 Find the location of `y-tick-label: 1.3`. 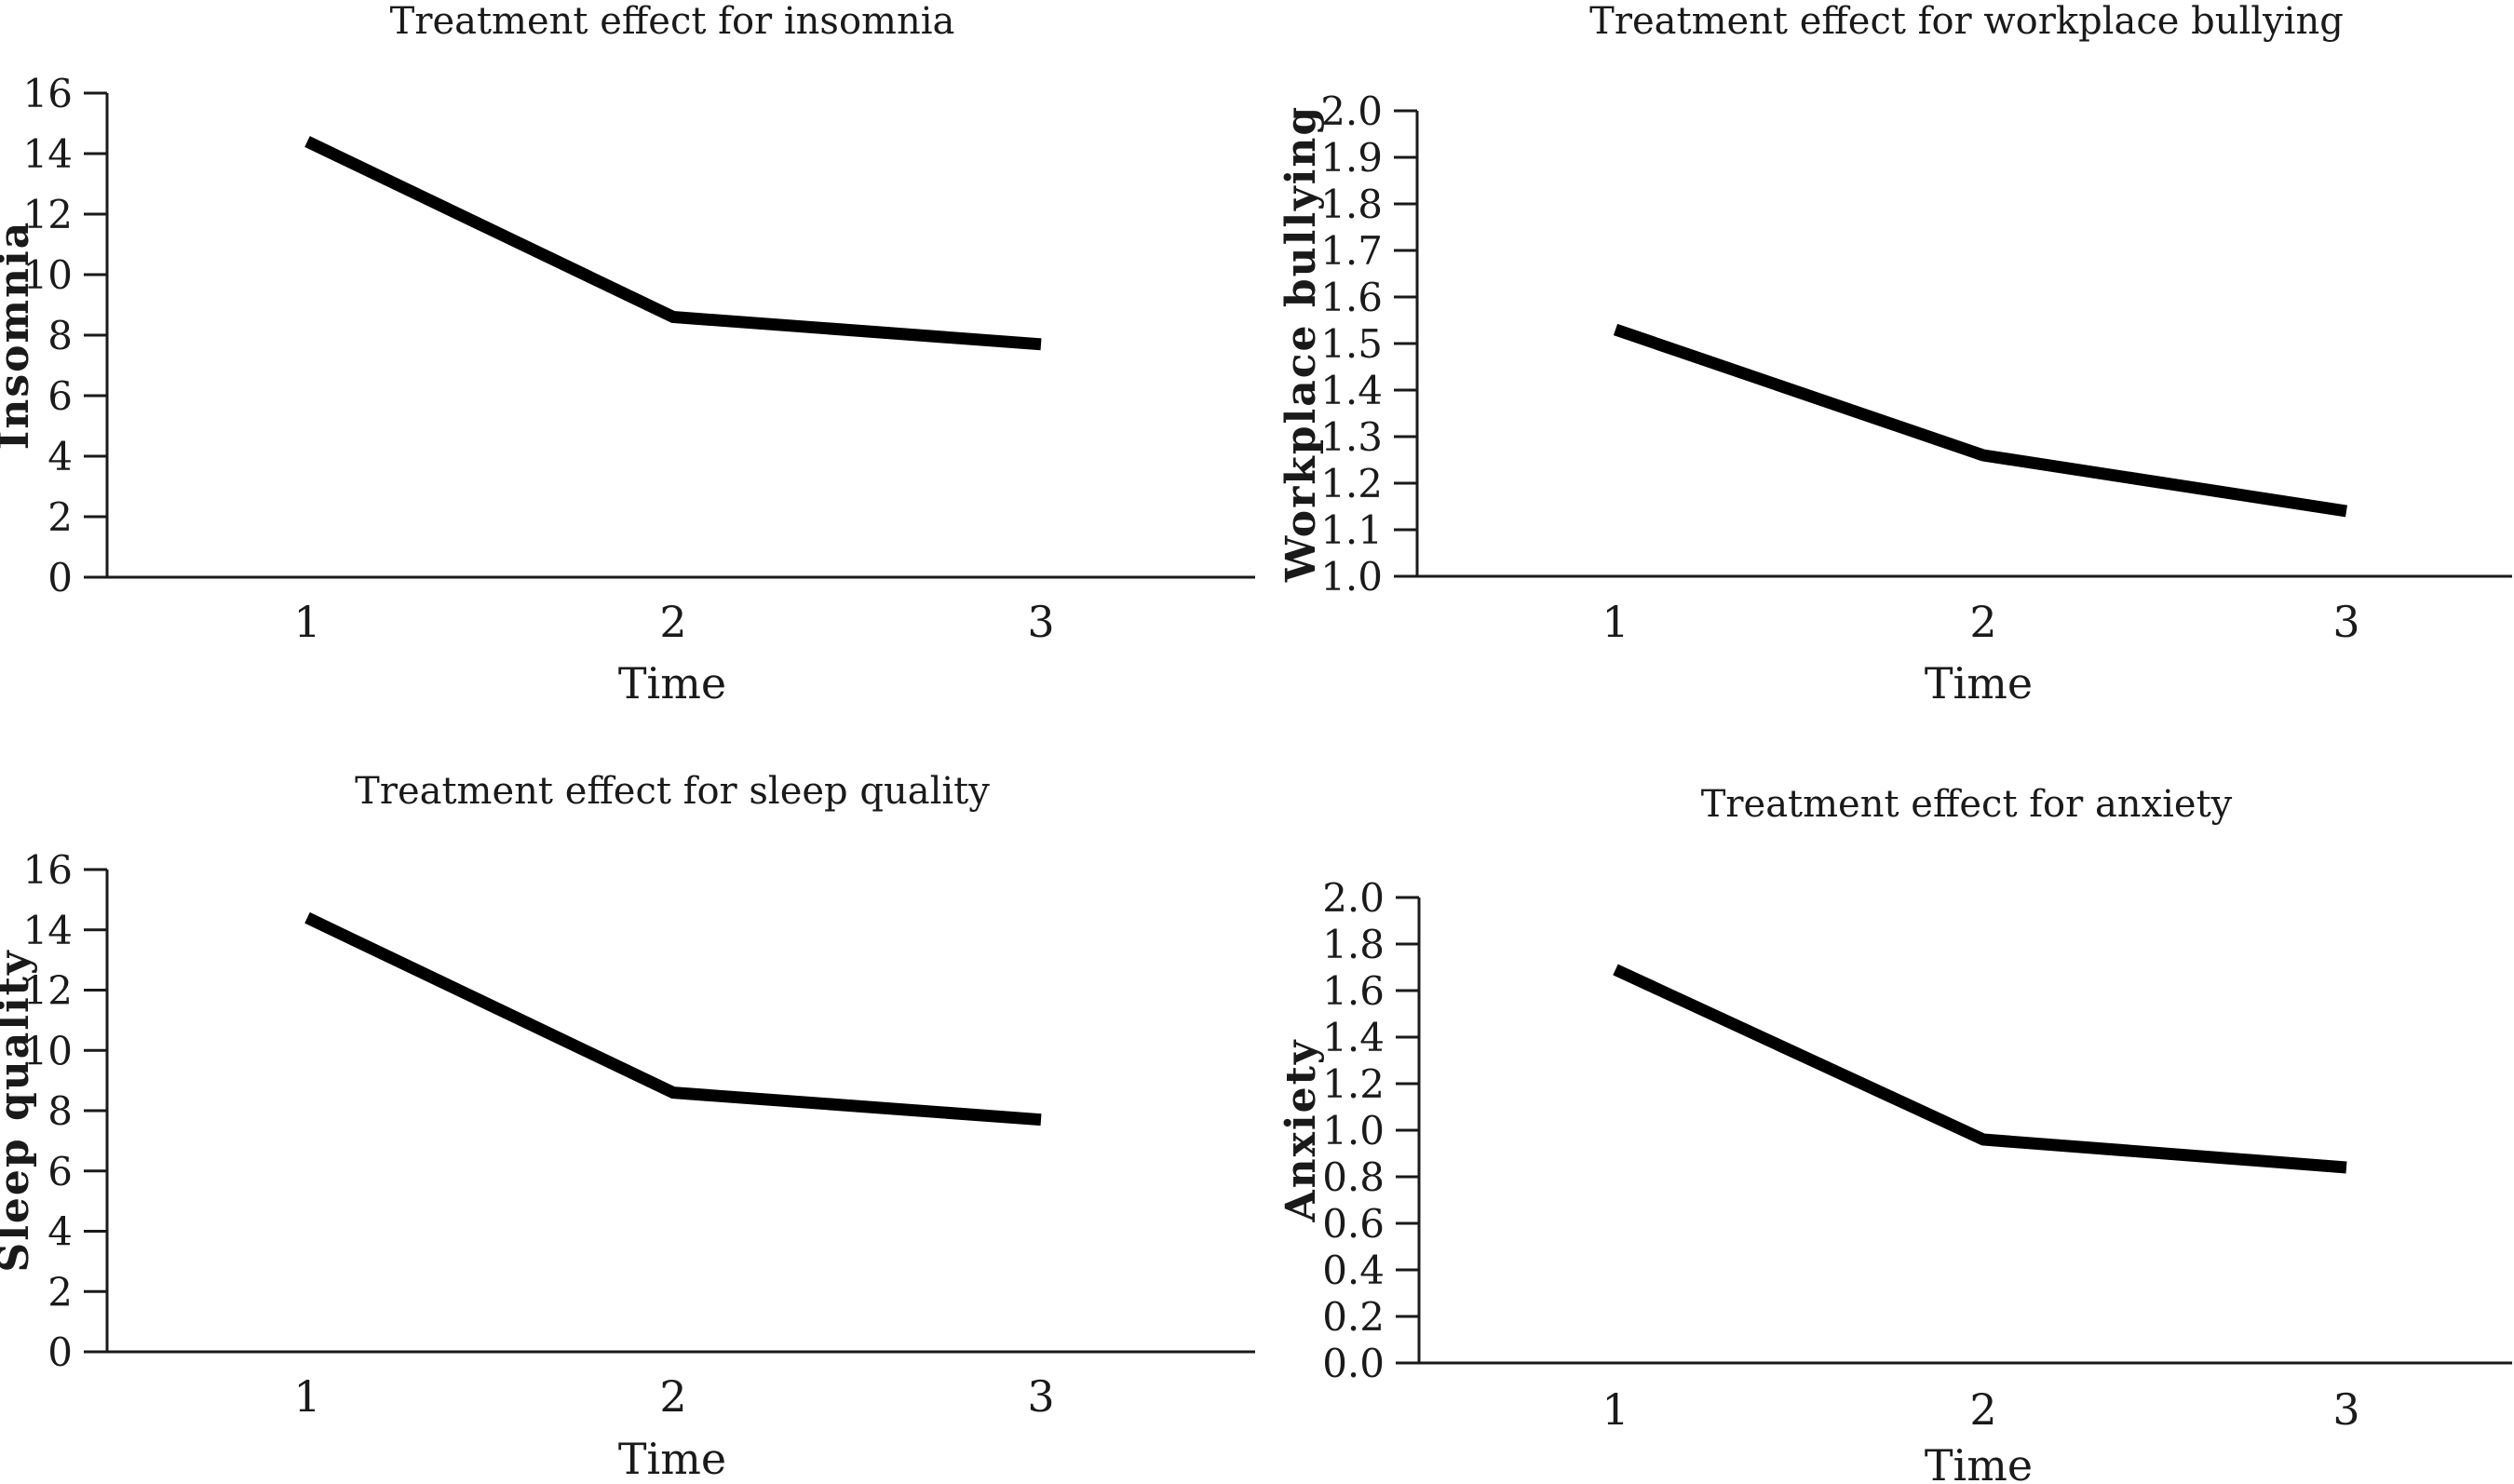

y-tick-label: 1.3 is located at coordinates (1352, 437).